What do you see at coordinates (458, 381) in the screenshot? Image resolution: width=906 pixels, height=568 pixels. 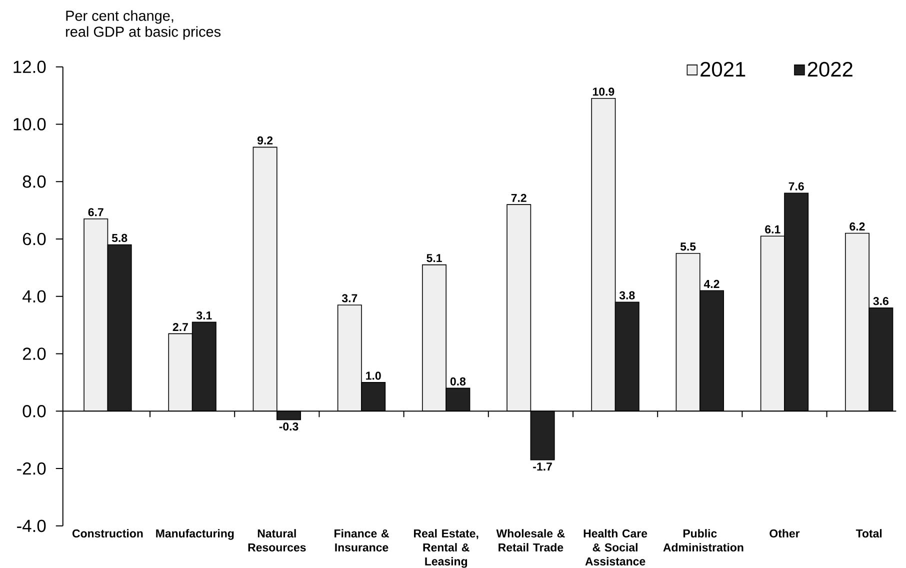 I see `data-label: 0.8` at bounding box center [458, 381].